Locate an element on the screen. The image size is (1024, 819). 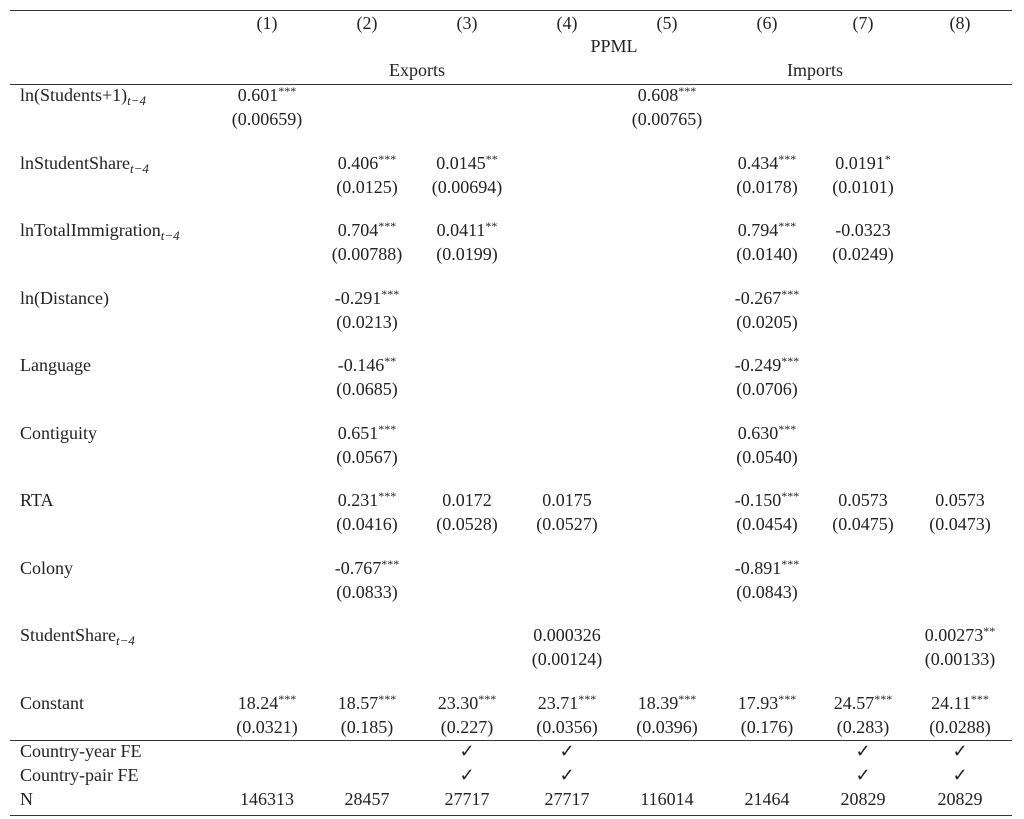
coefficient: 18.39*** is located at coordinates (667, 703).